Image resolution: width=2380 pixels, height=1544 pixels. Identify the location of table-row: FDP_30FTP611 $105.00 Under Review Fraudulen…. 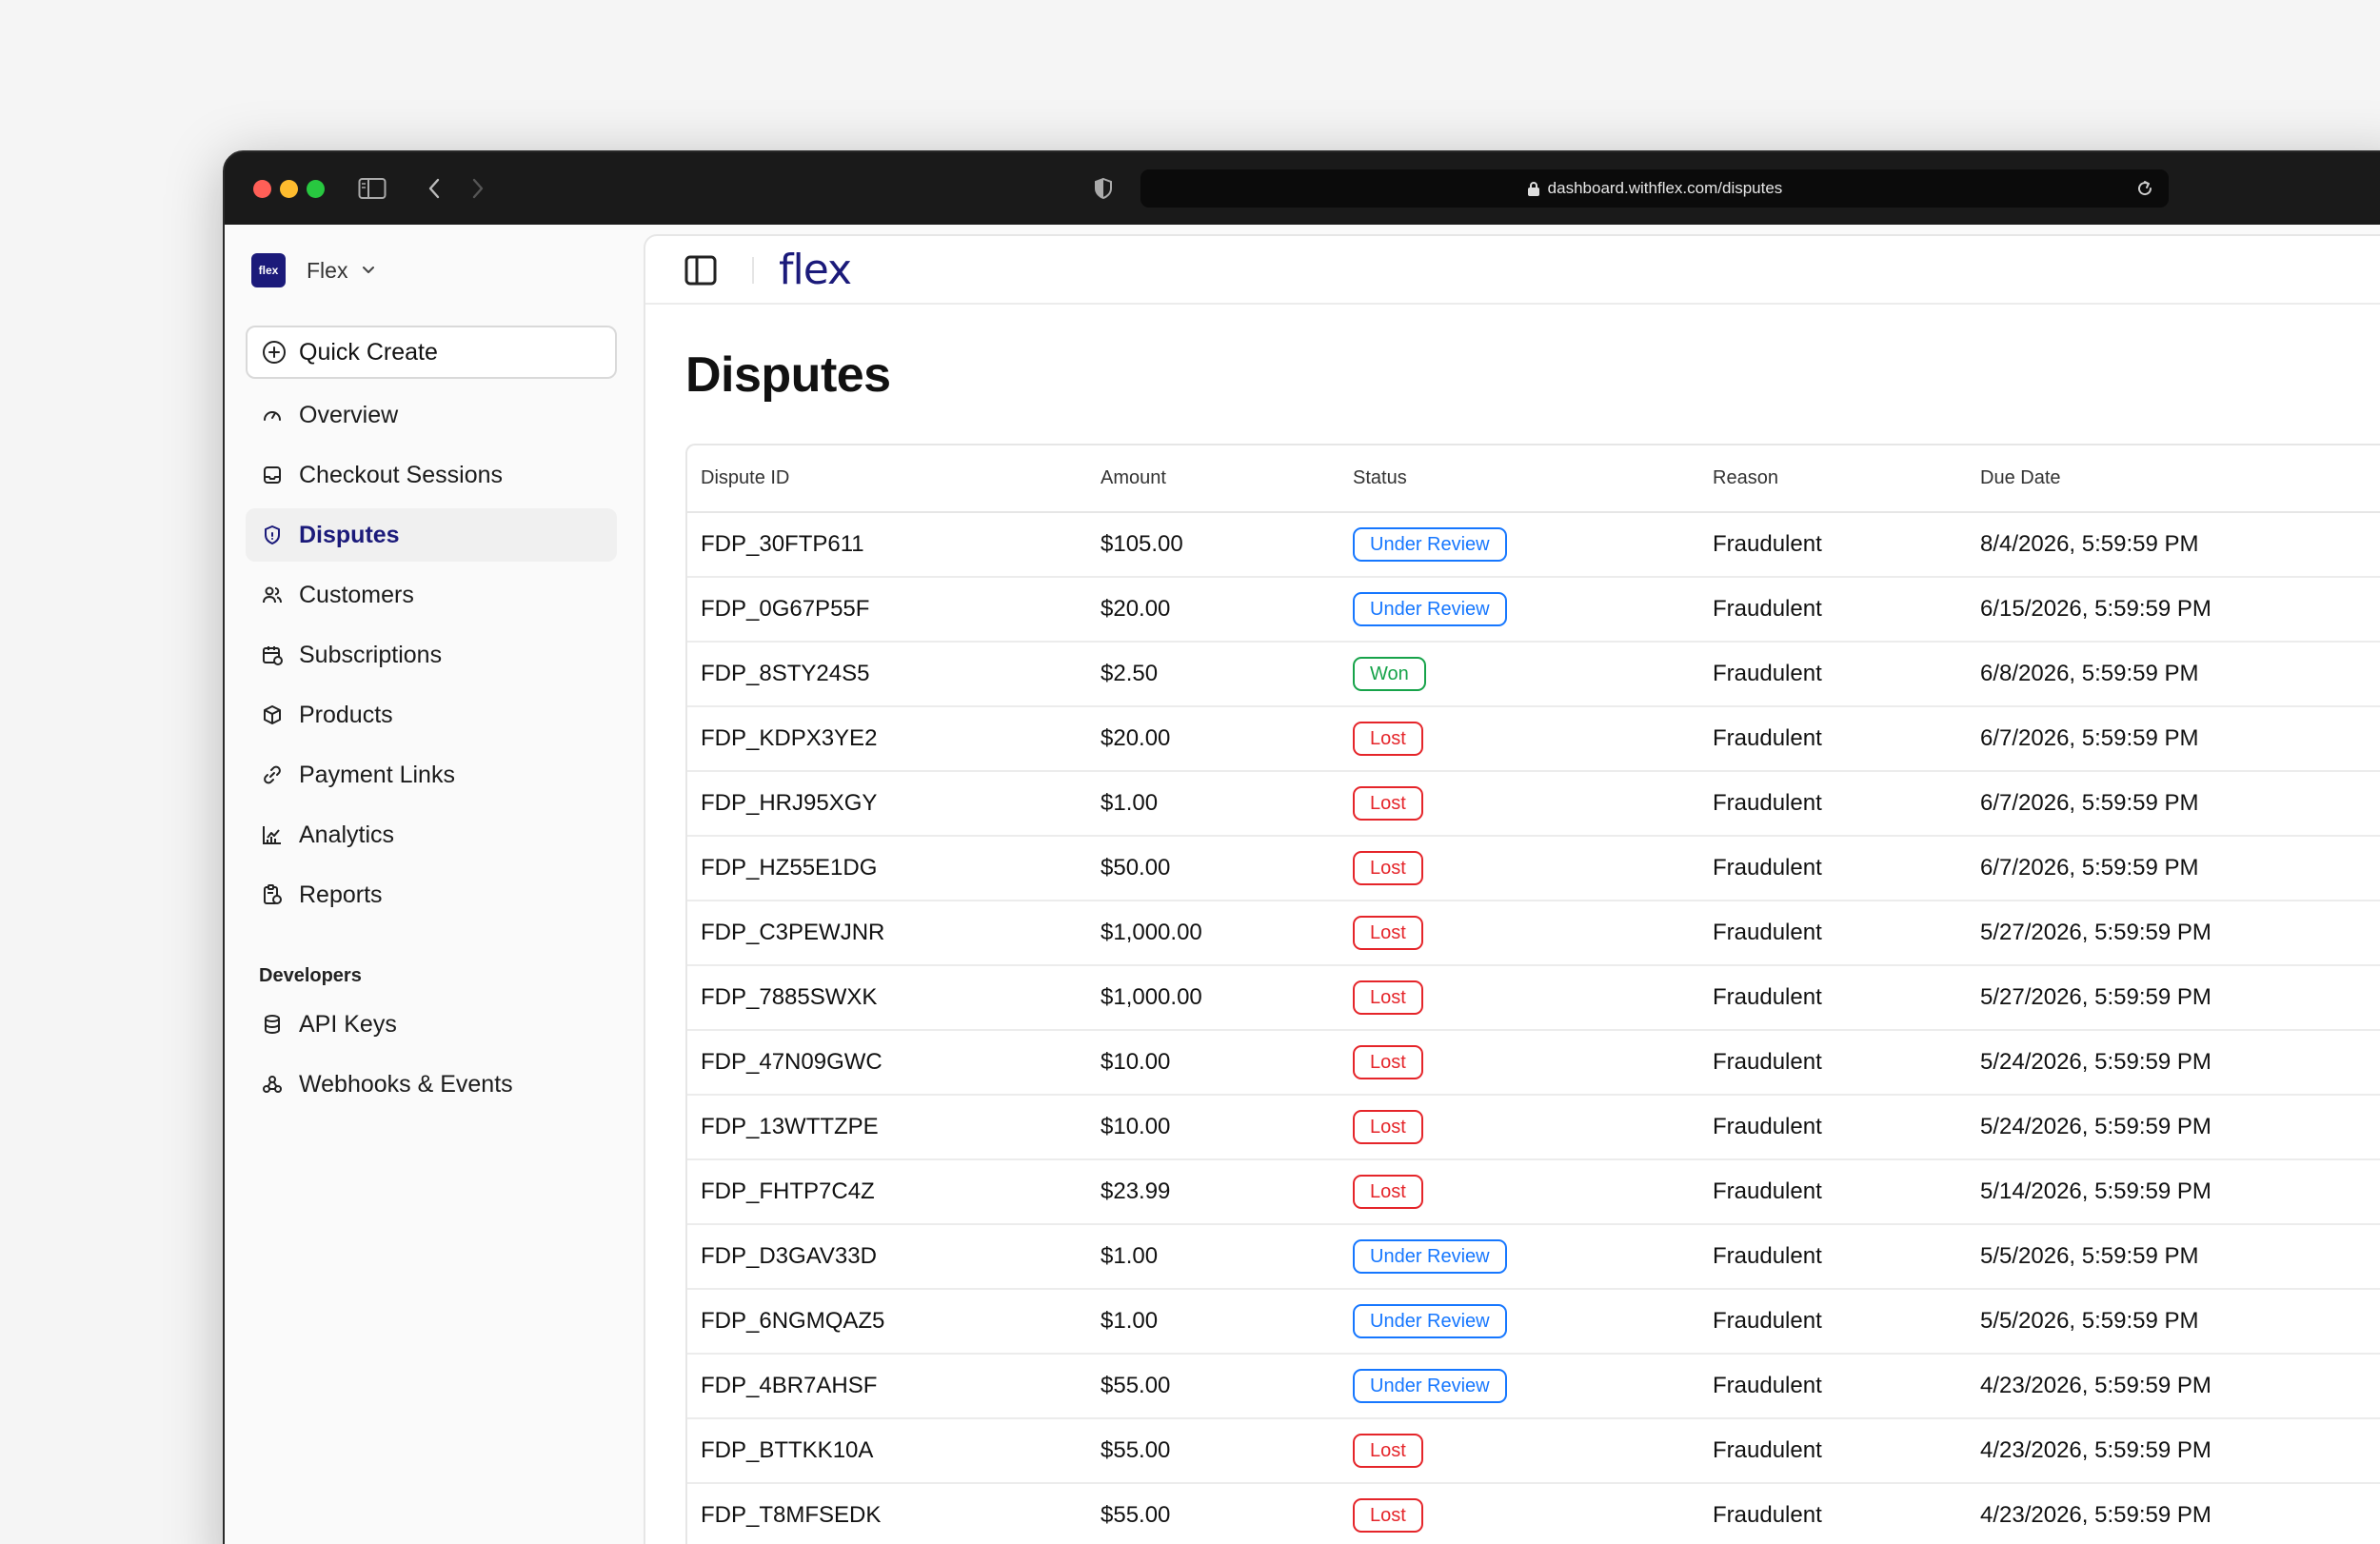
(1533, 545).